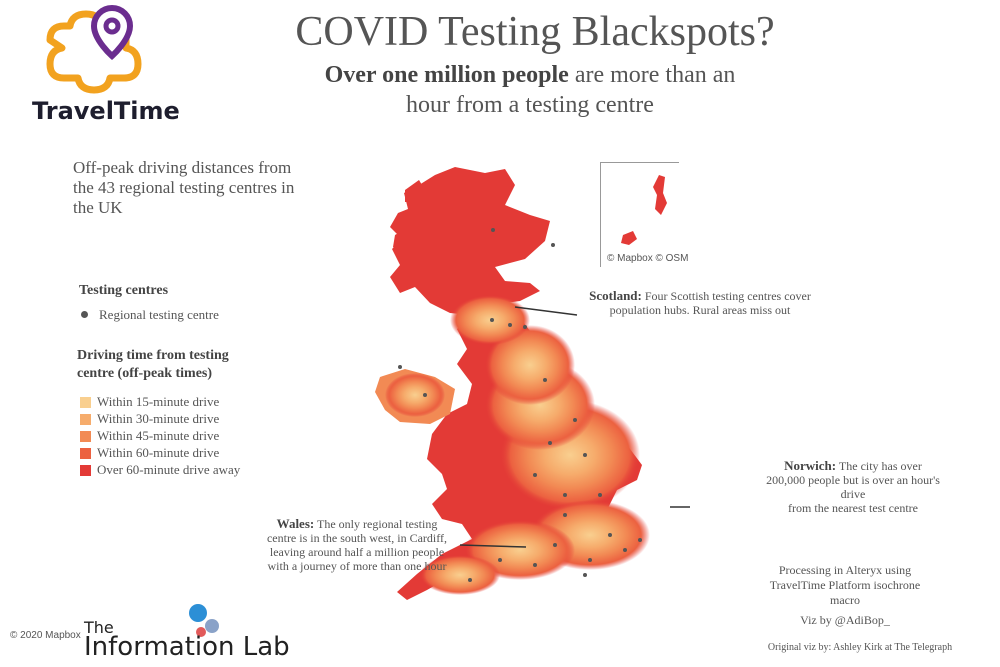  I want to click on legend-label: Within 15-minute drive, so click(158, 401).